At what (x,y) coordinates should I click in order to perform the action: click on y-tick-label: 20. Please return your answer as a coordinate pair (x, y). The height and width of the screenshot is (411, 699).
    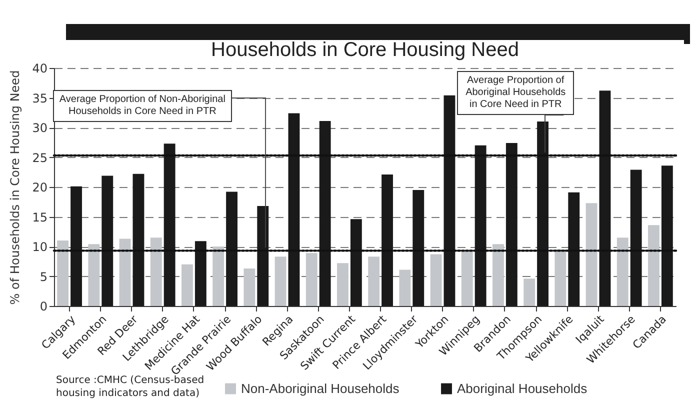
    Looking at the image, I should click on (40, 187).